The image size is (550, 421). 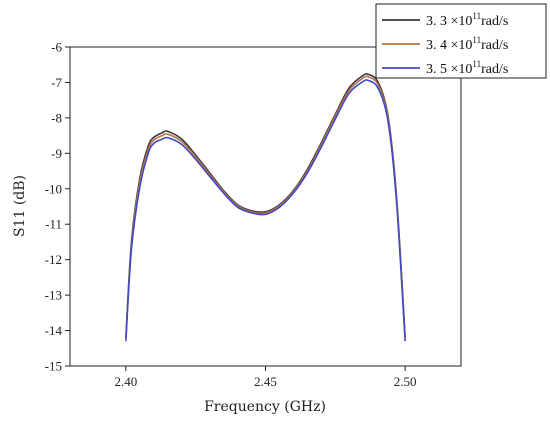 I want to click on legend-label-1: 3. 3 ×1011rad/s, so click(x=467, y=20).